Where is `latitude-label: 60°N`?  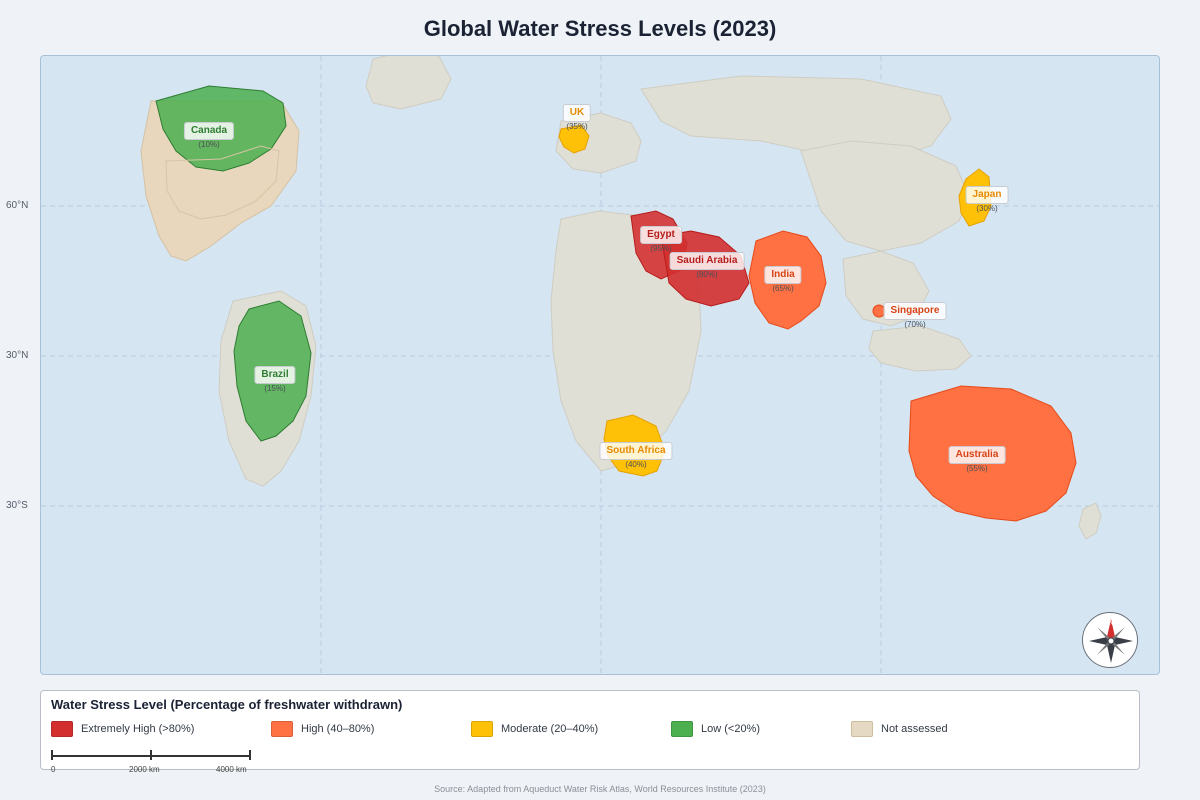
latitude-label: 60°N is located at coordinates (17, 205).